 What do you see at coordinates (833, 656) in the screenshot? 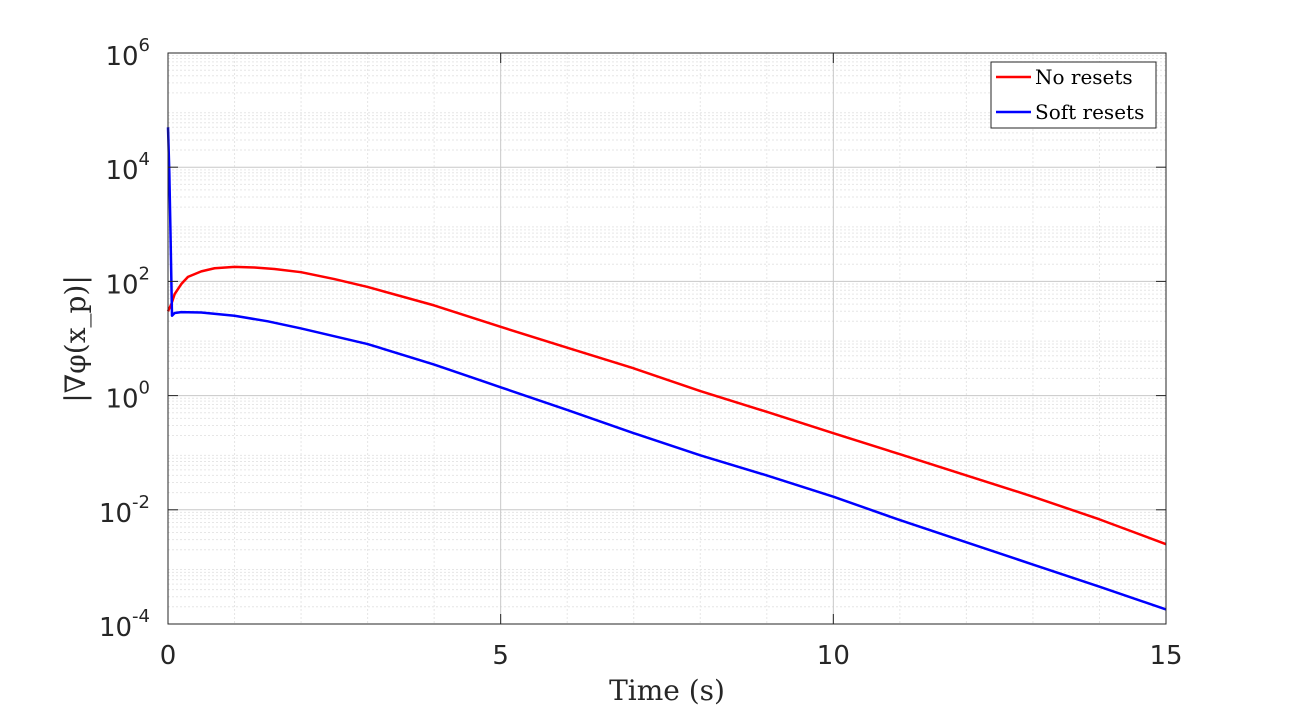
I see `x-tick-label: 10` at bounding box center [833, 656].